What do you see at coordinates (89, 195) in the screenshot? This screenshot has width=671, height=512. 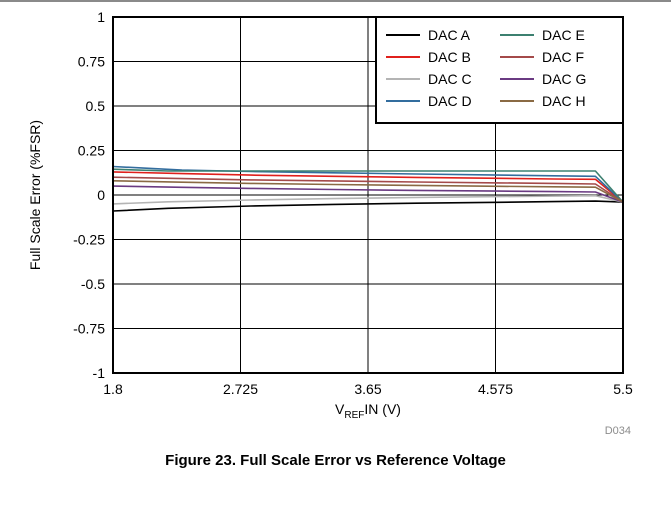 I see `y-tick-labels: 1 0.75 0.5 0.25 0 -0.25 -0.5 -0.75 -1` at bounding box center [89, 195].